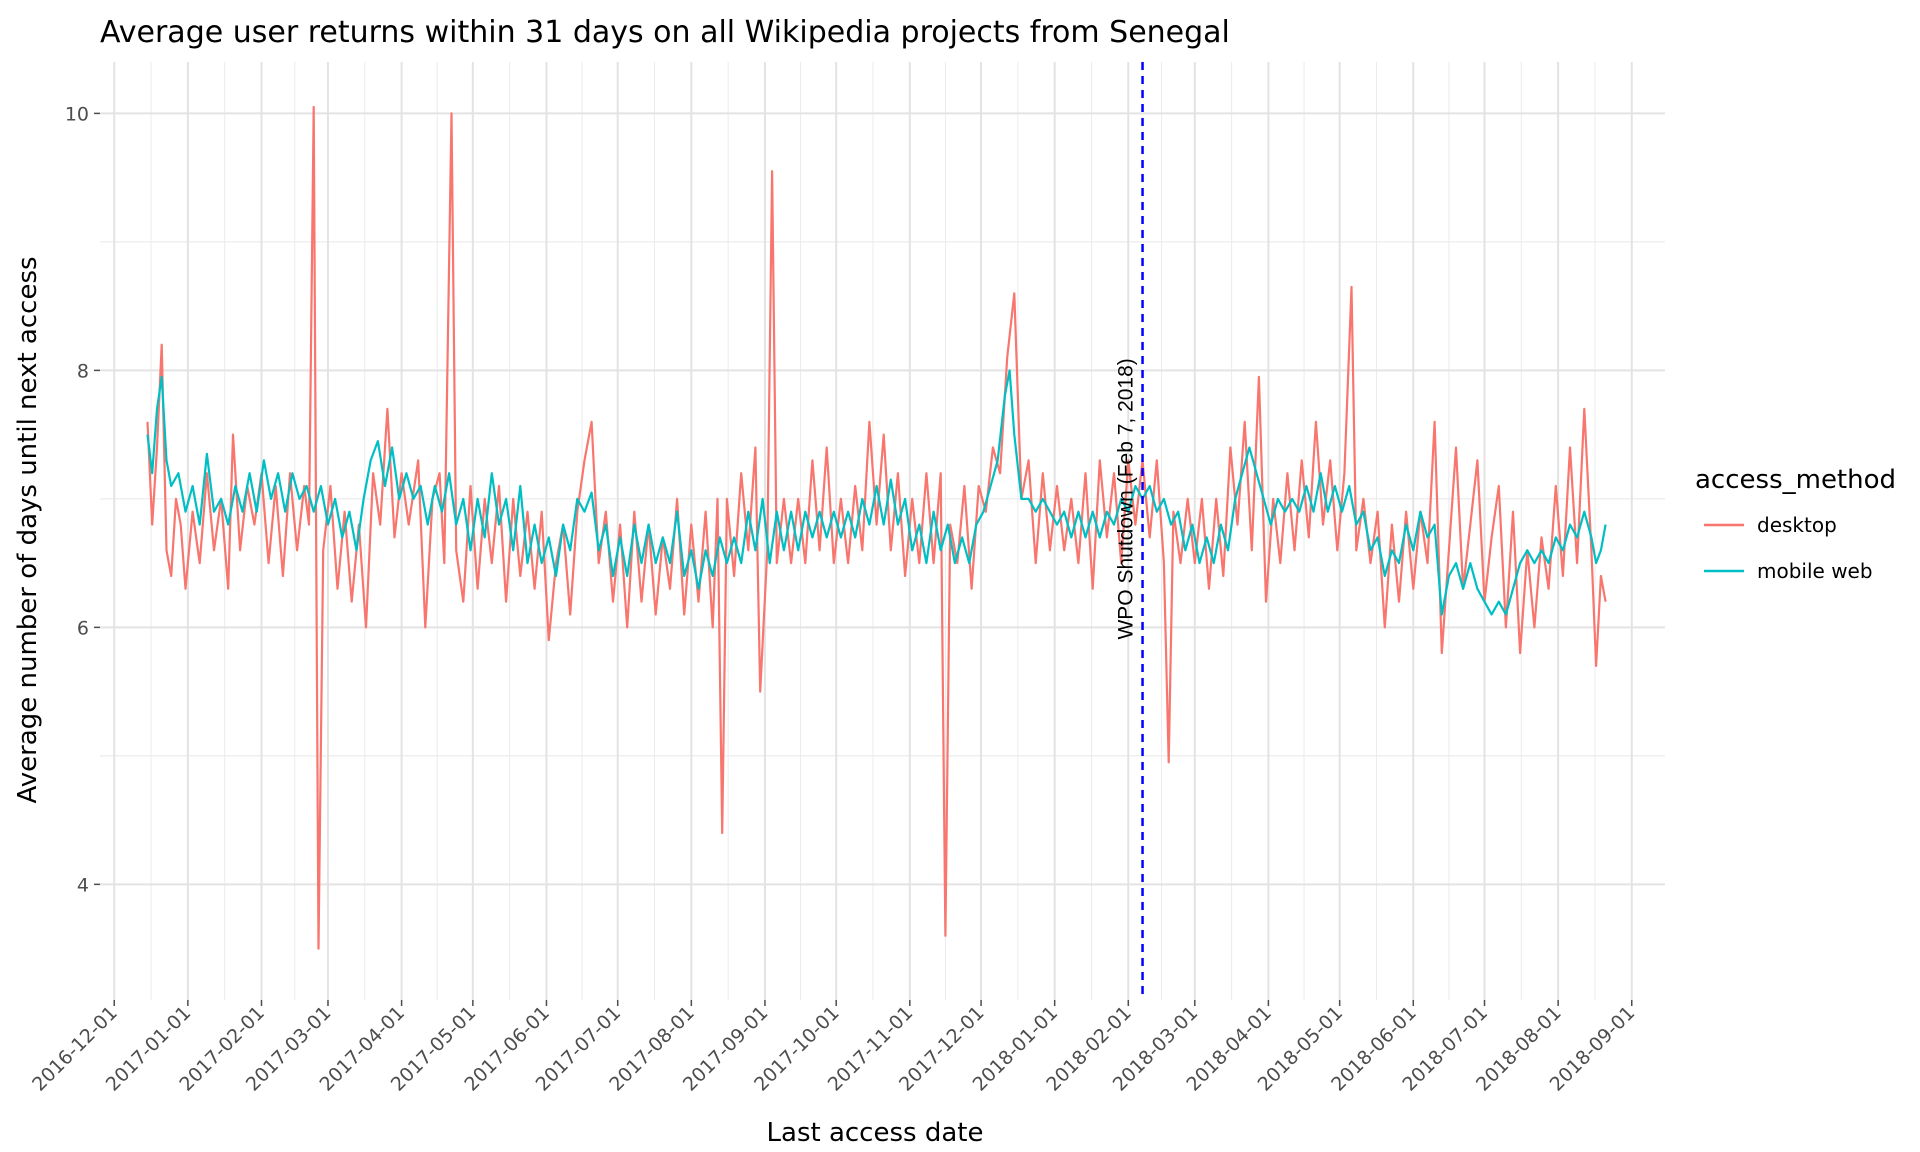 This screenshot has height=1152, width=1920. What do you see at coordinates (1795, 480) in the screenshot?
I see `legend-title: access_method` at bounding box center [1795, 480].